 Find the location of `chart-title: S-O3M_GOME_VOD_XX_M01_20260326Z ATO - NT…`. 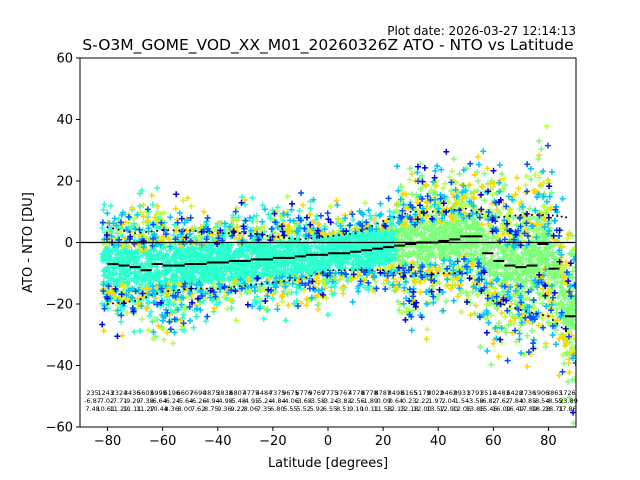

chart-title: S-O3M_GOME_VOD_XX_M01_20260326Z ATO - NT… is located at coordinates (327, 45).